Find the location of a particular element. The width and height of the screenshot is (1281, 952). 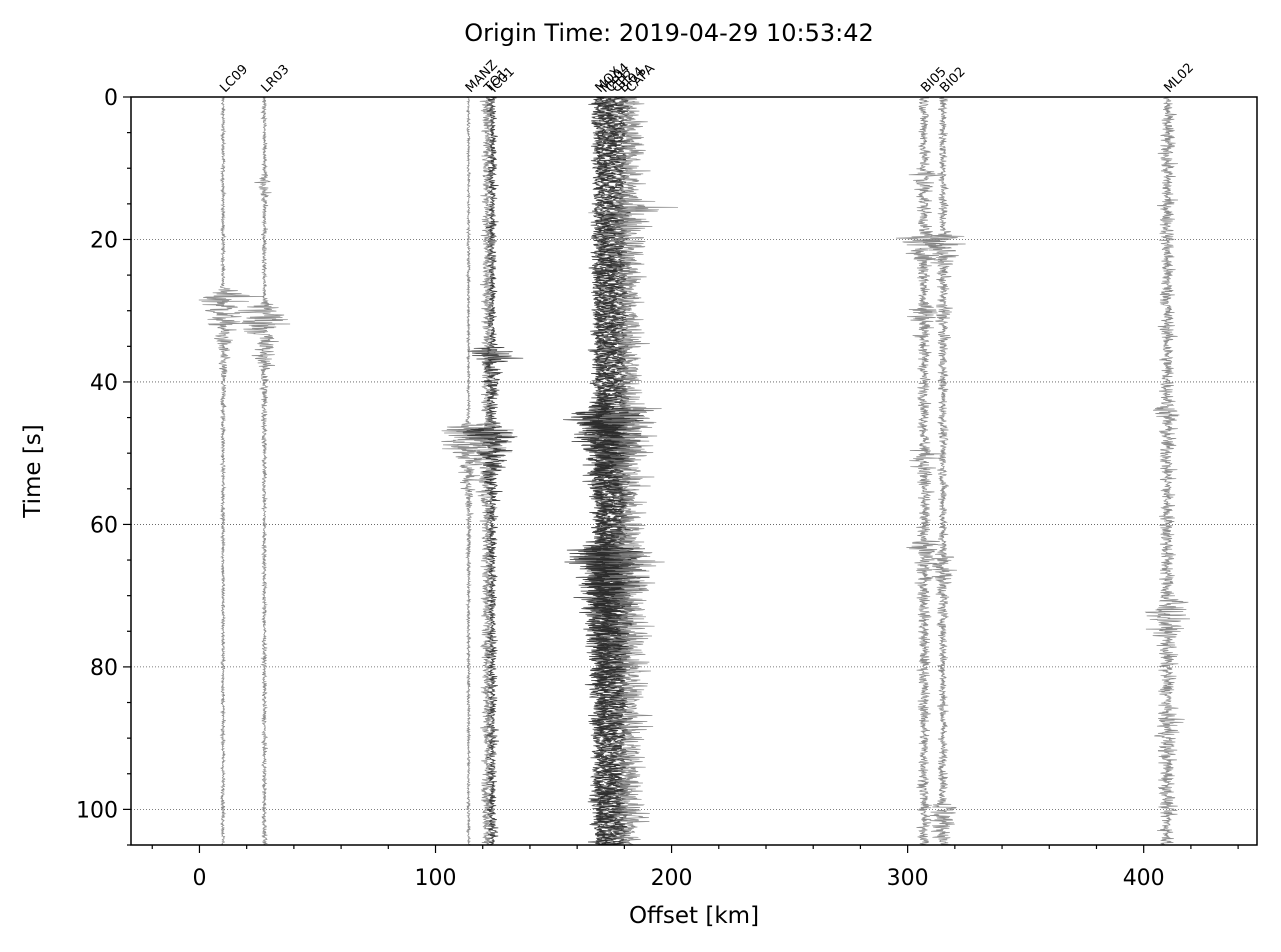

trace-cp1 is located at coordinates (610, 470).